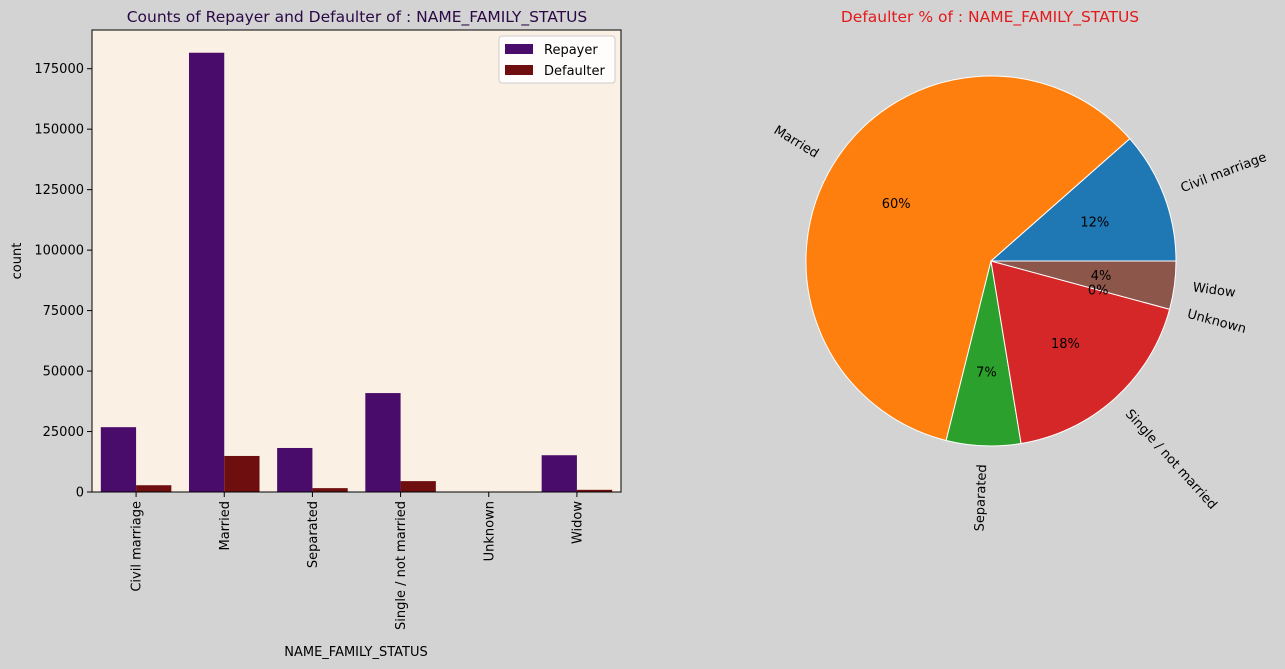 The width and height of the screenshot is (1285, 669). Describe the element at coordinates (63, 432) in the screenshot. I see `y-tick-label: 25000` at that location.